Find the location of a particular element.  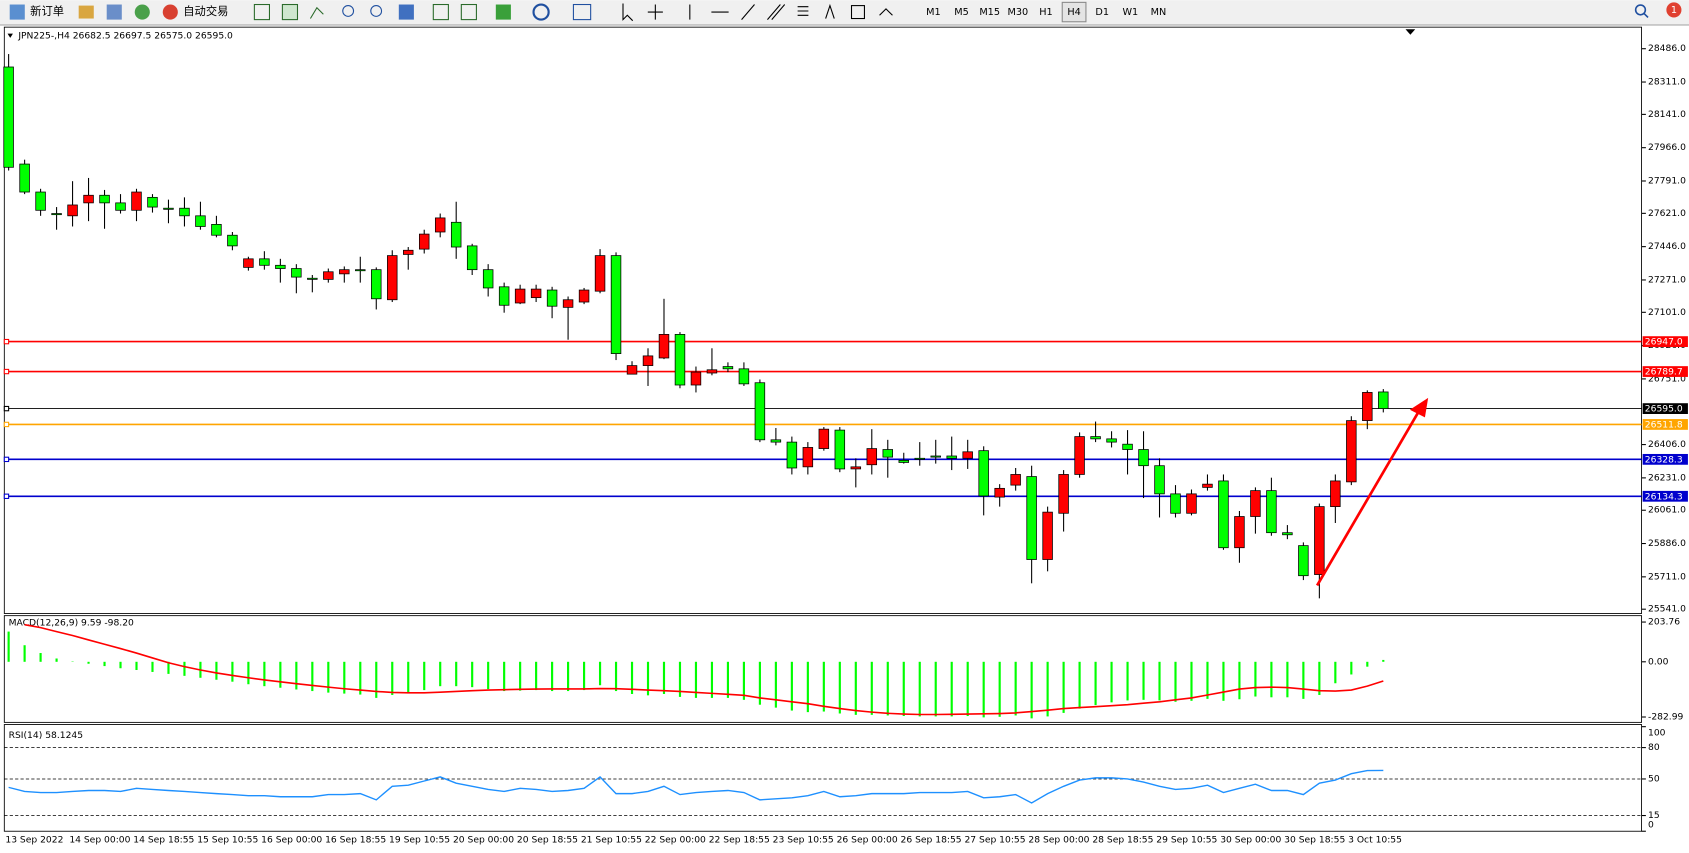

trend-arrow is located at coordinates (1367, 499).